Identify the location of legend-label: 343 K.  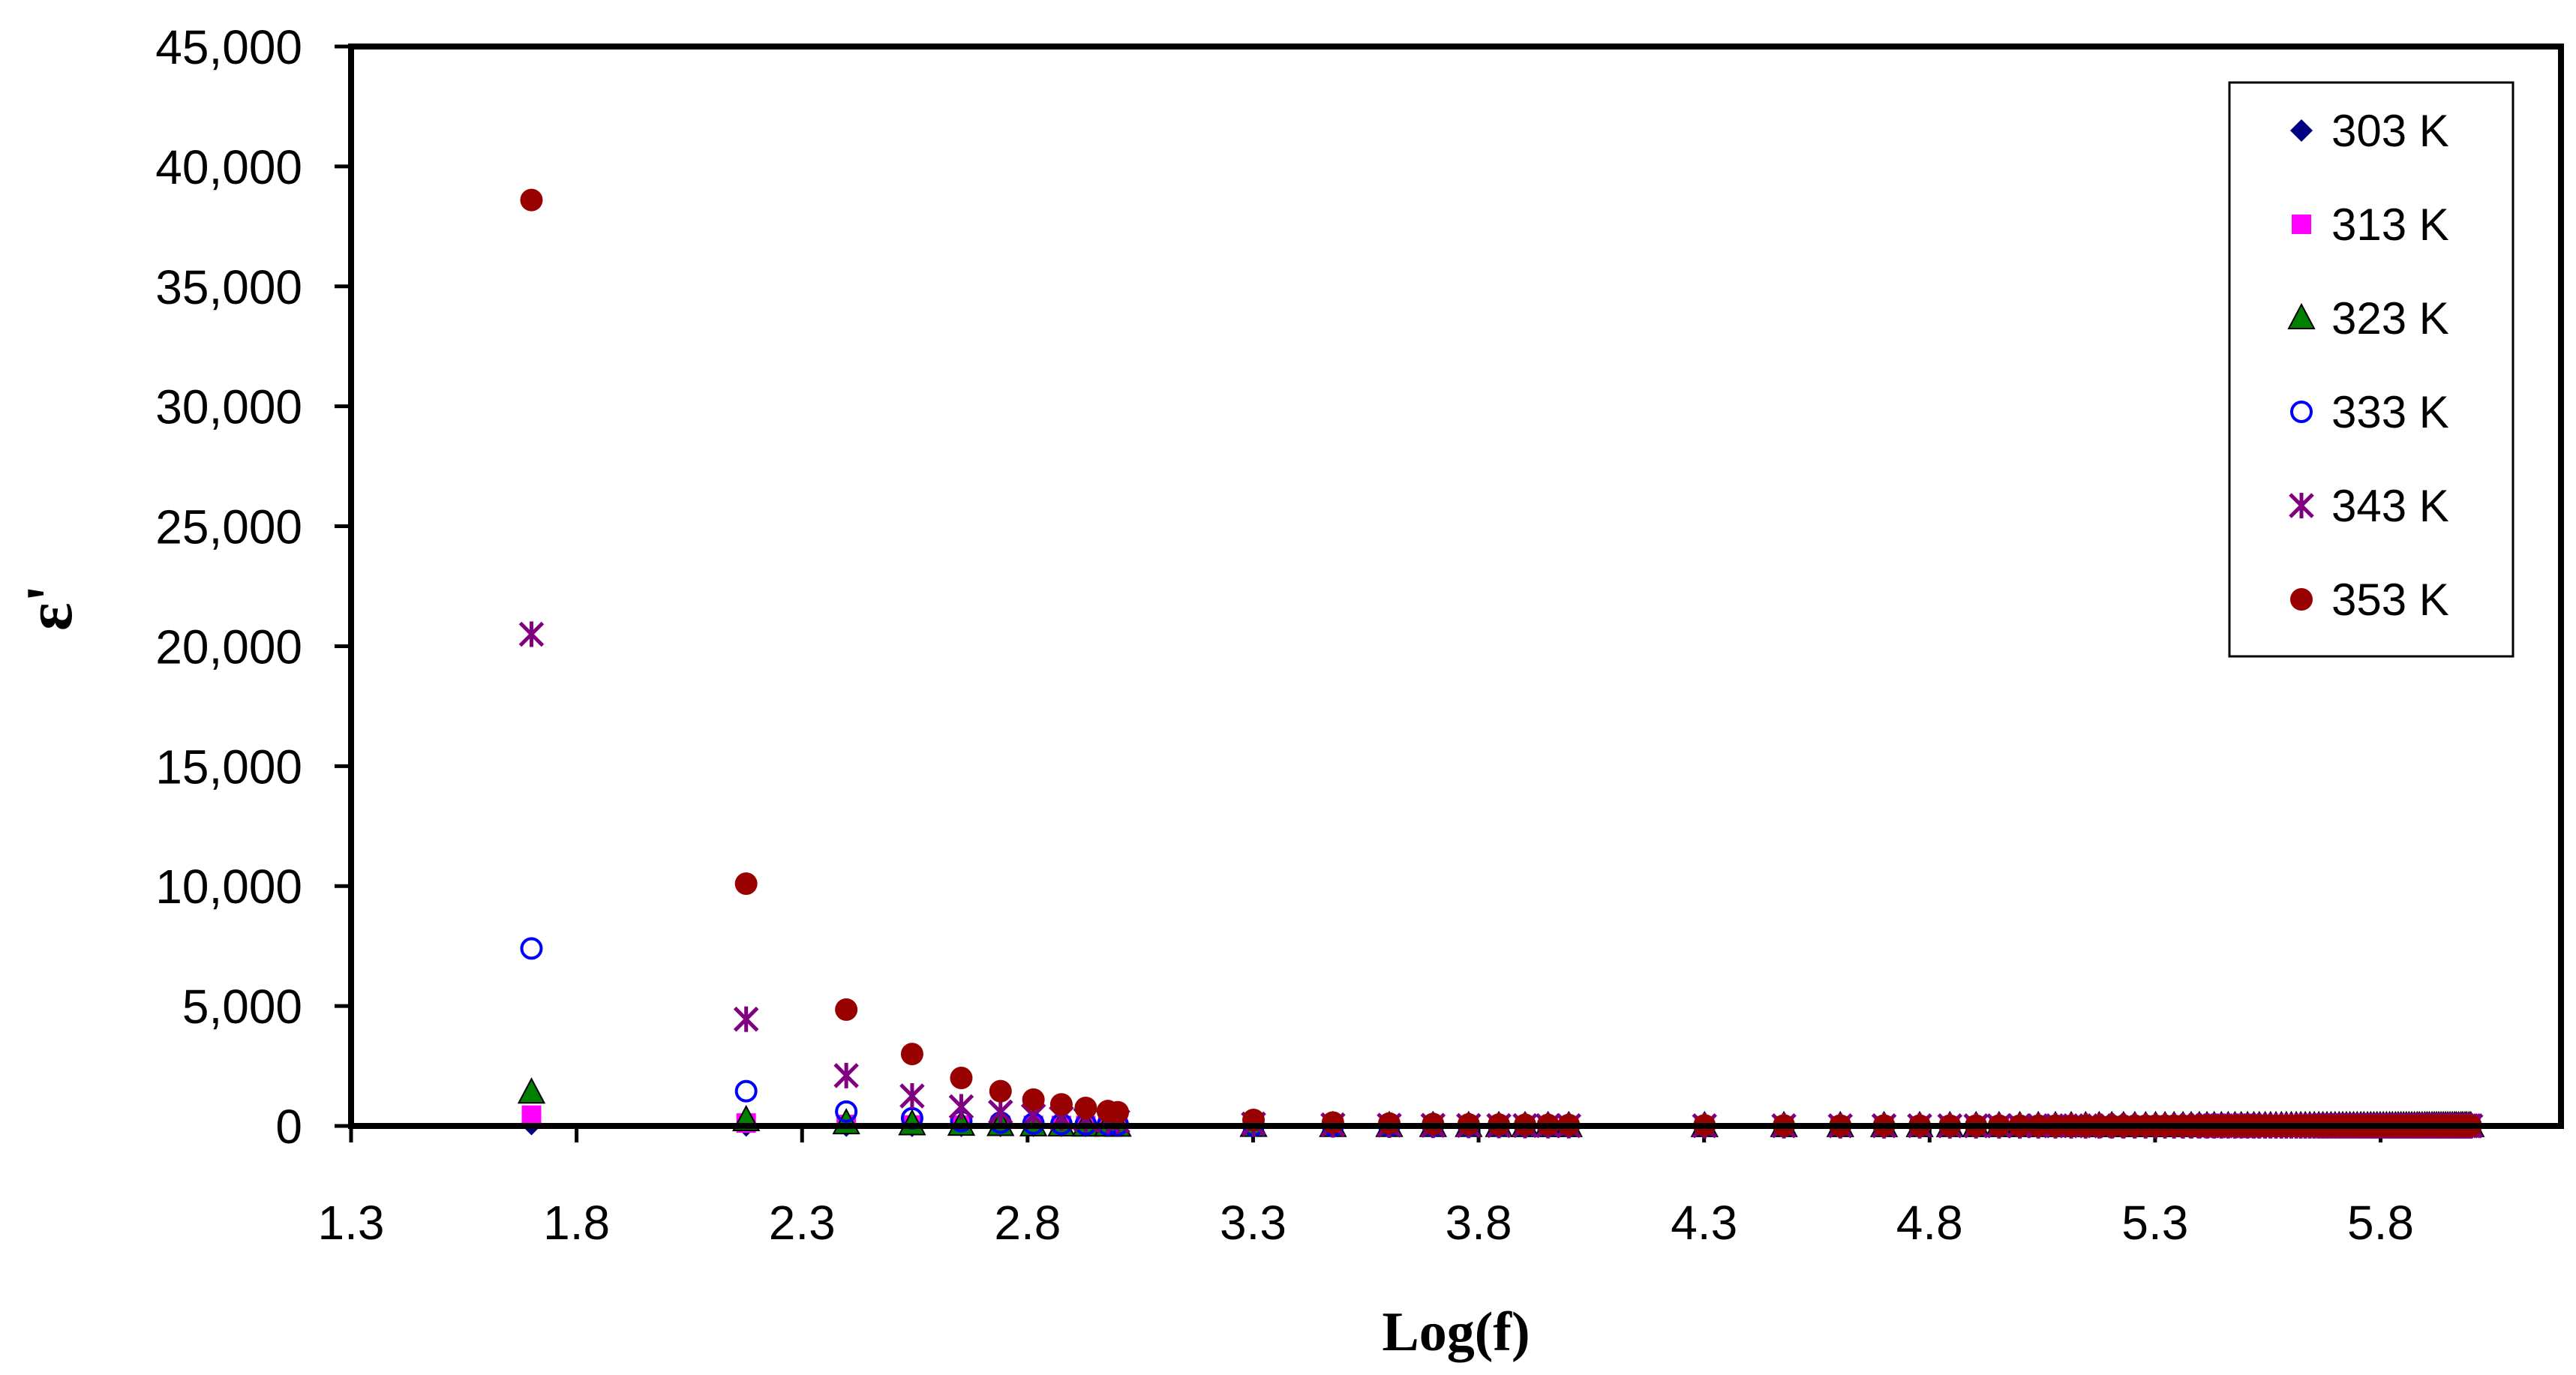
(2390, 506).